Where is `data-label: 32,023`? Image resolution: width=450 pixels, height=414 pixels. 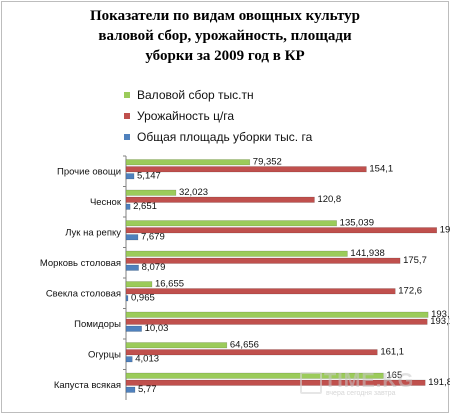
data-label: 32,023 is located at coordinates (193, 192).